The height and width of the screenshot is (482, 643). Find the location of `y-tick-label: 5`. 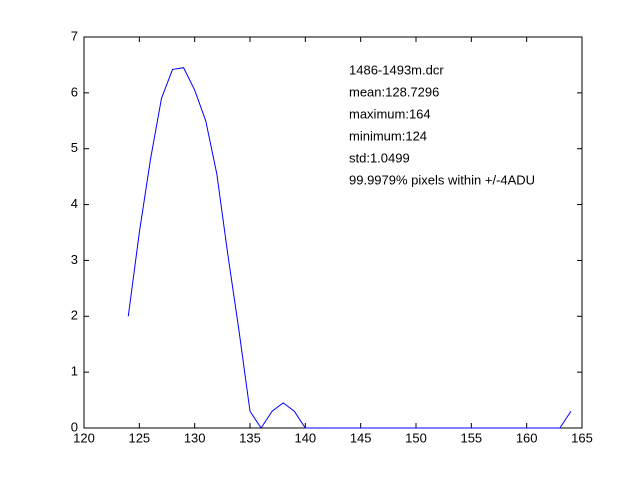

y-tick-label: 5 is located at coordinates (74, 147).